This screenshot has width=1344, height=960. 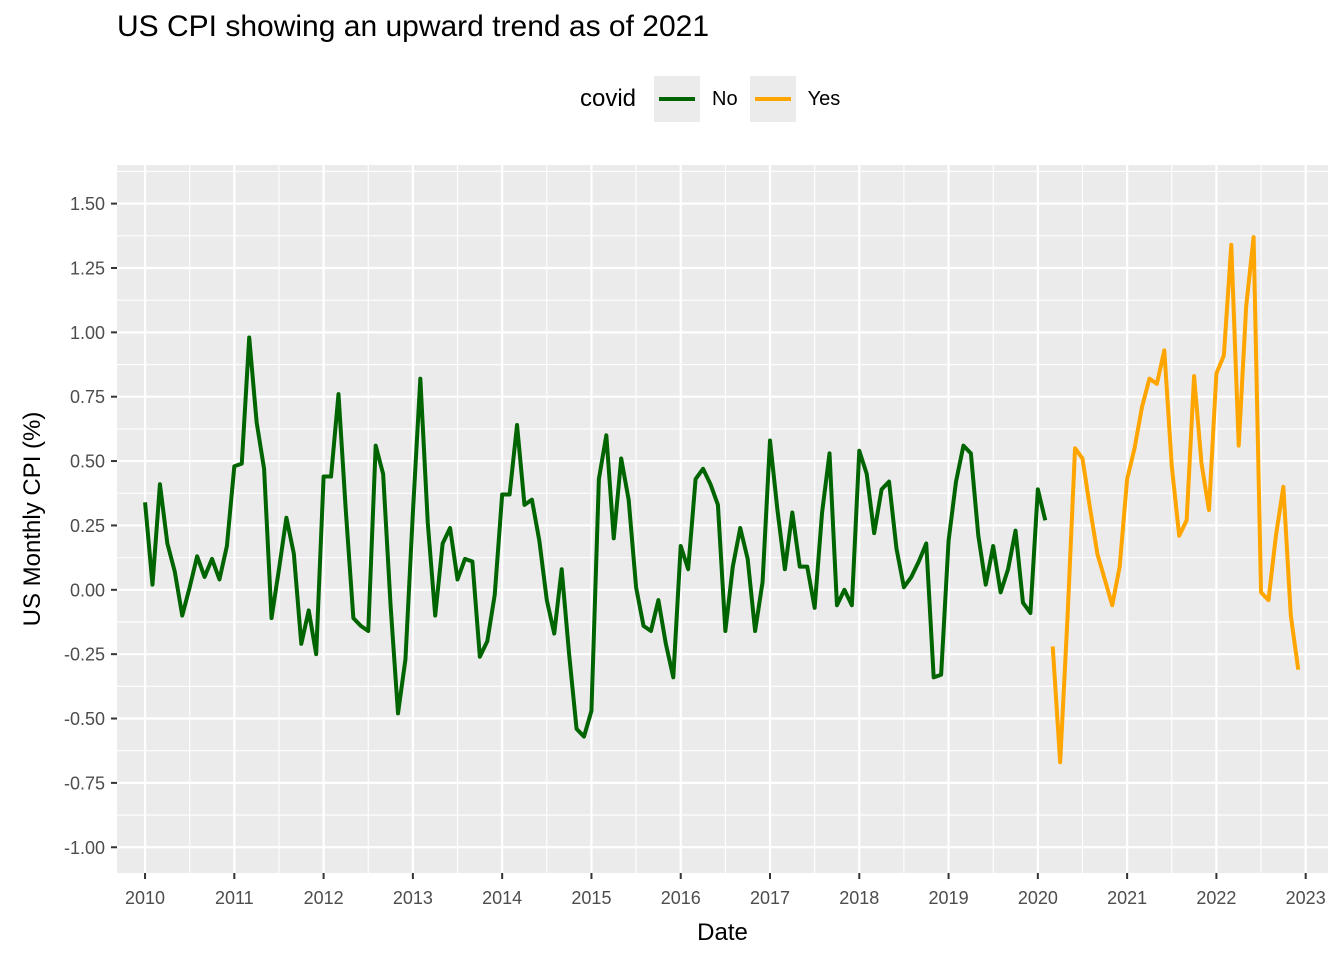 I want to click on legend-key-yes, so click(x=772, y=99).